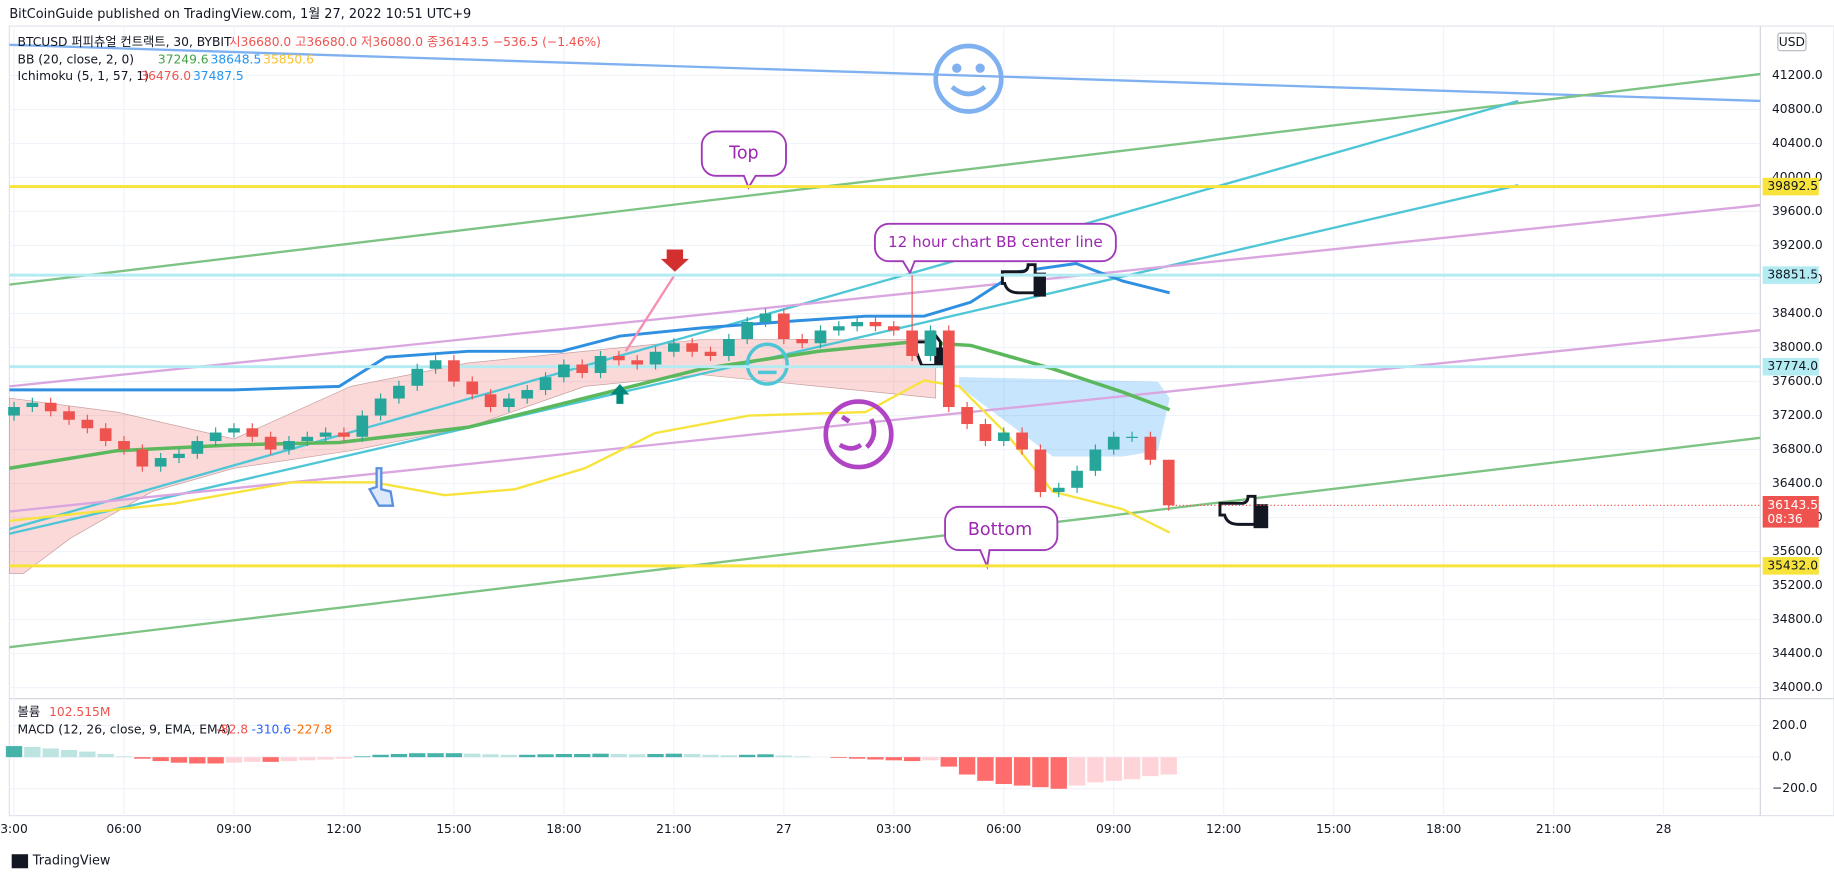  What do you see at coordinates (1797, 245) in the screenshot?
I see `y-tick-label: 39200.0` at bounding box center [1797, 245].